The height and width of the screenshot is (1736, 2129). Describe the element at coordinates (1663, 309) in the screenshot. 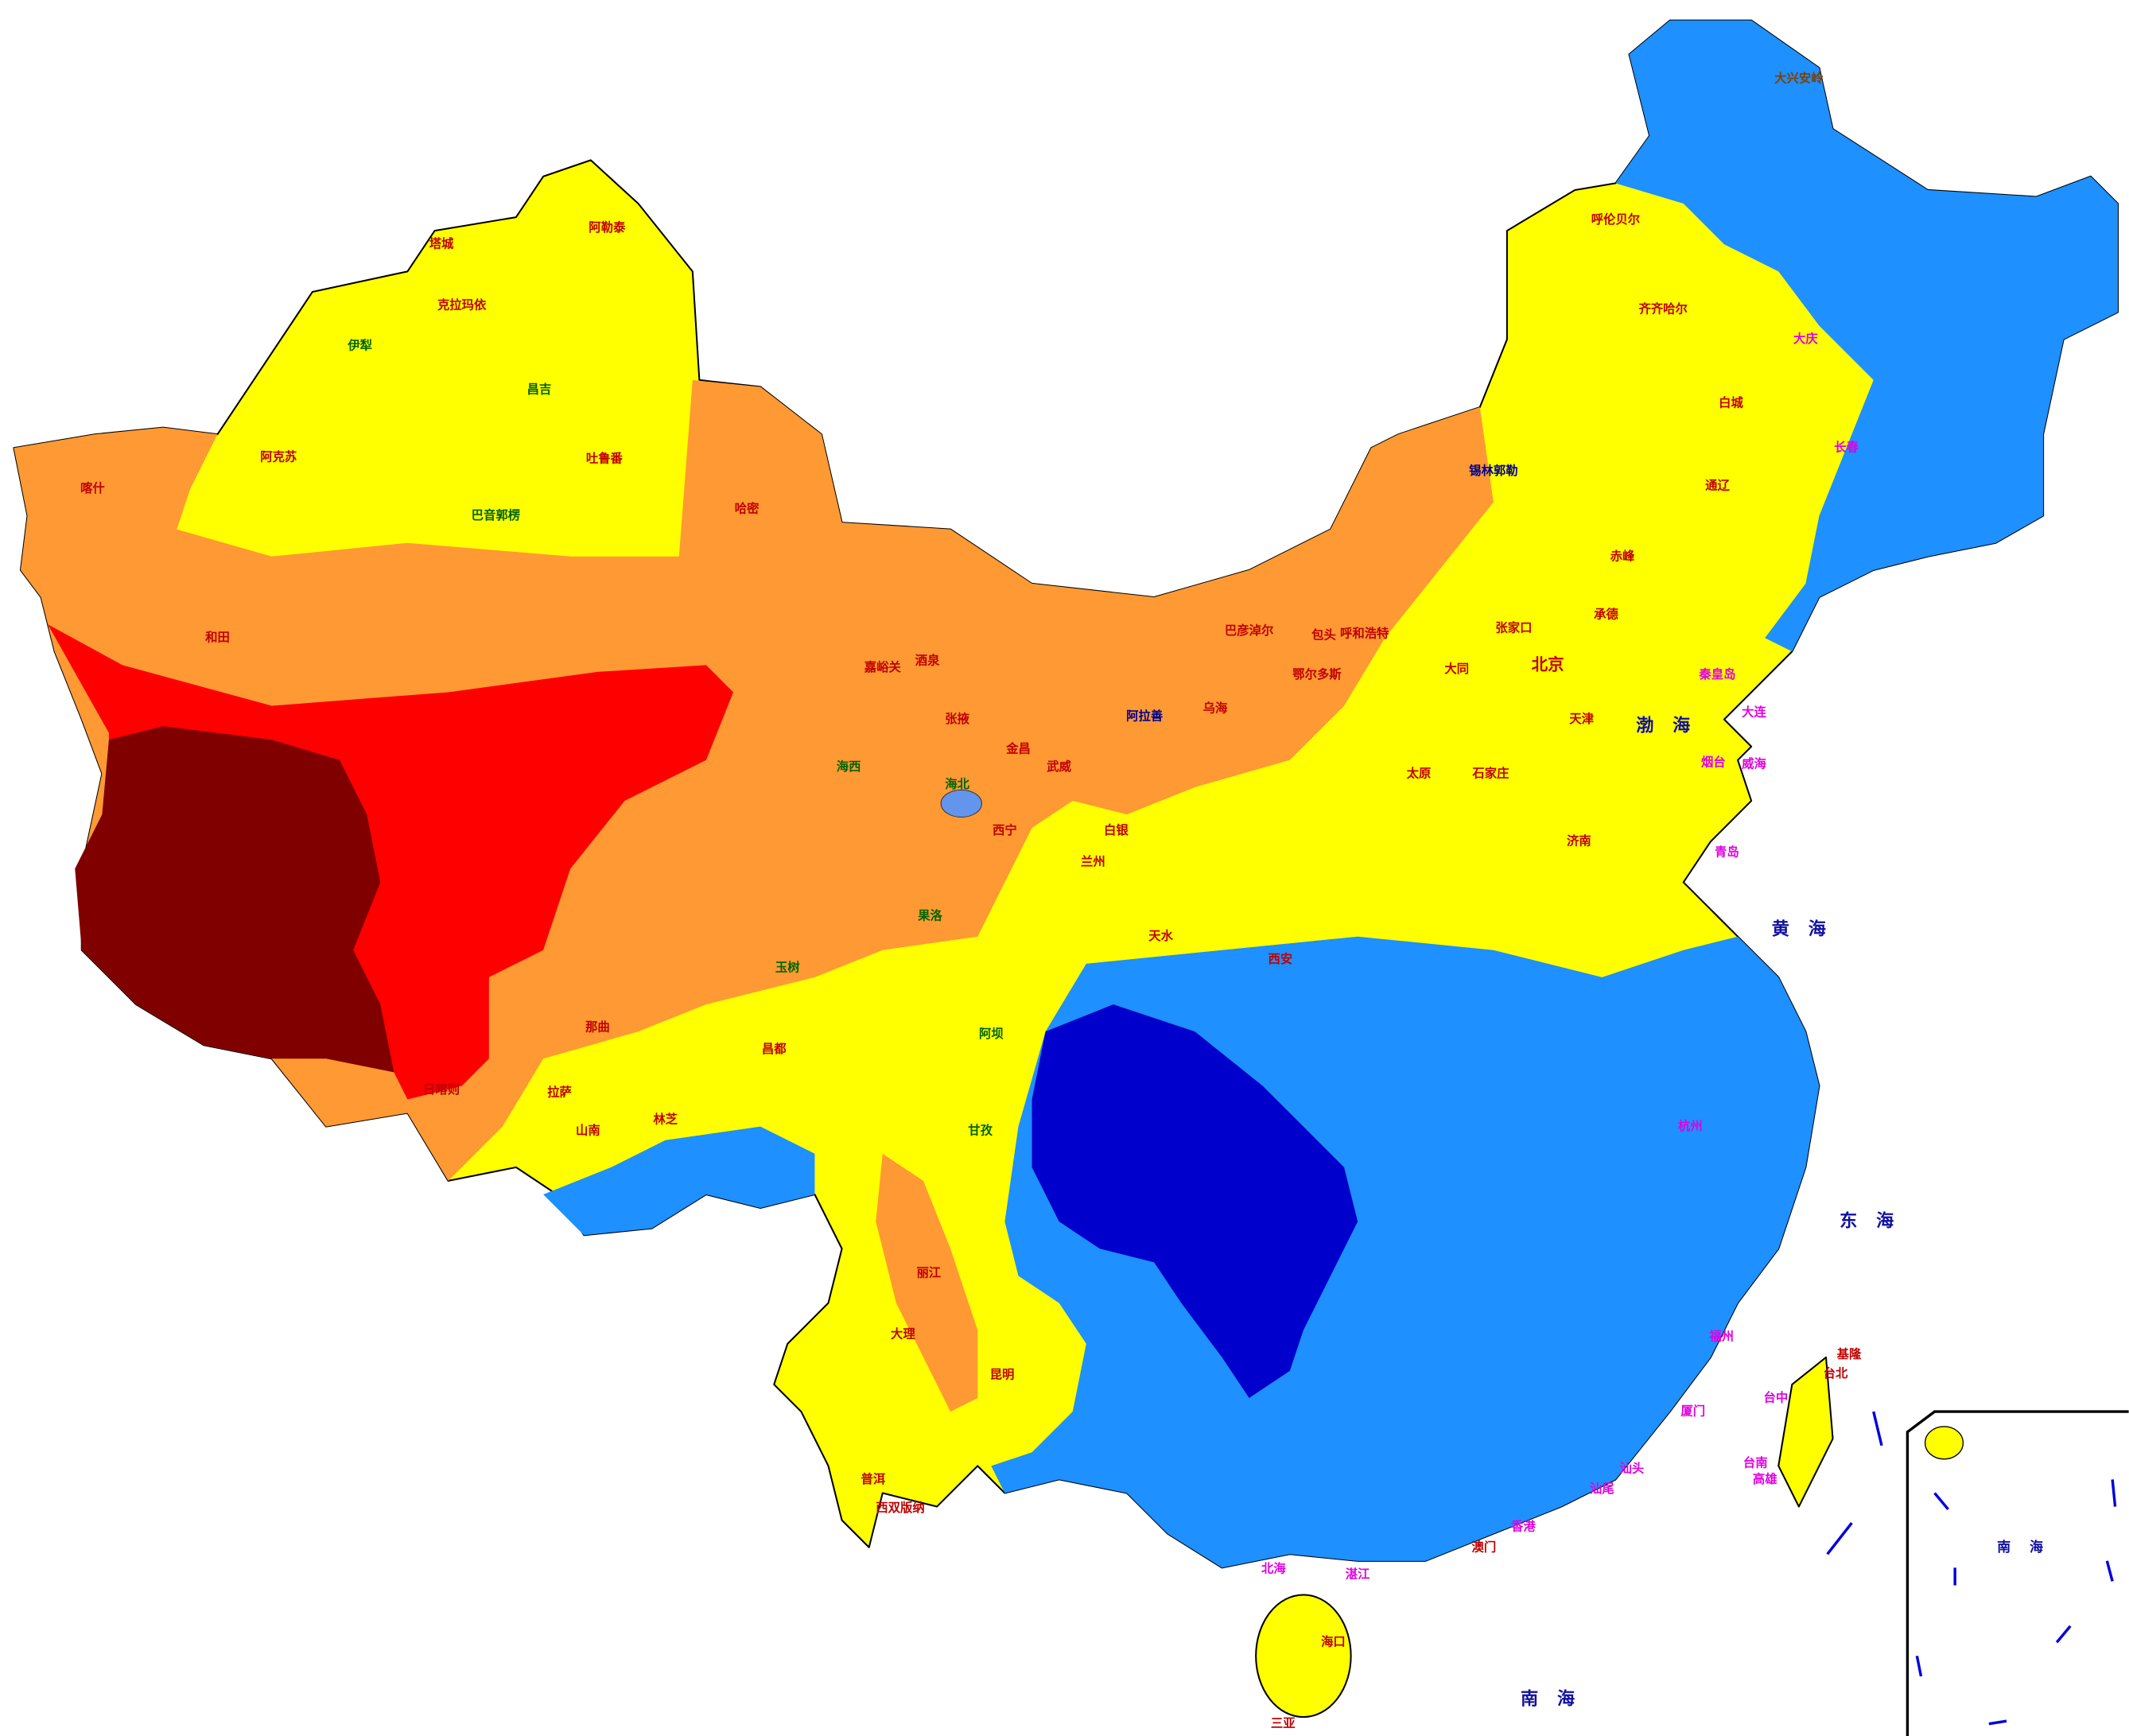

I see `place-label: 齐齐哈尔` at that location.